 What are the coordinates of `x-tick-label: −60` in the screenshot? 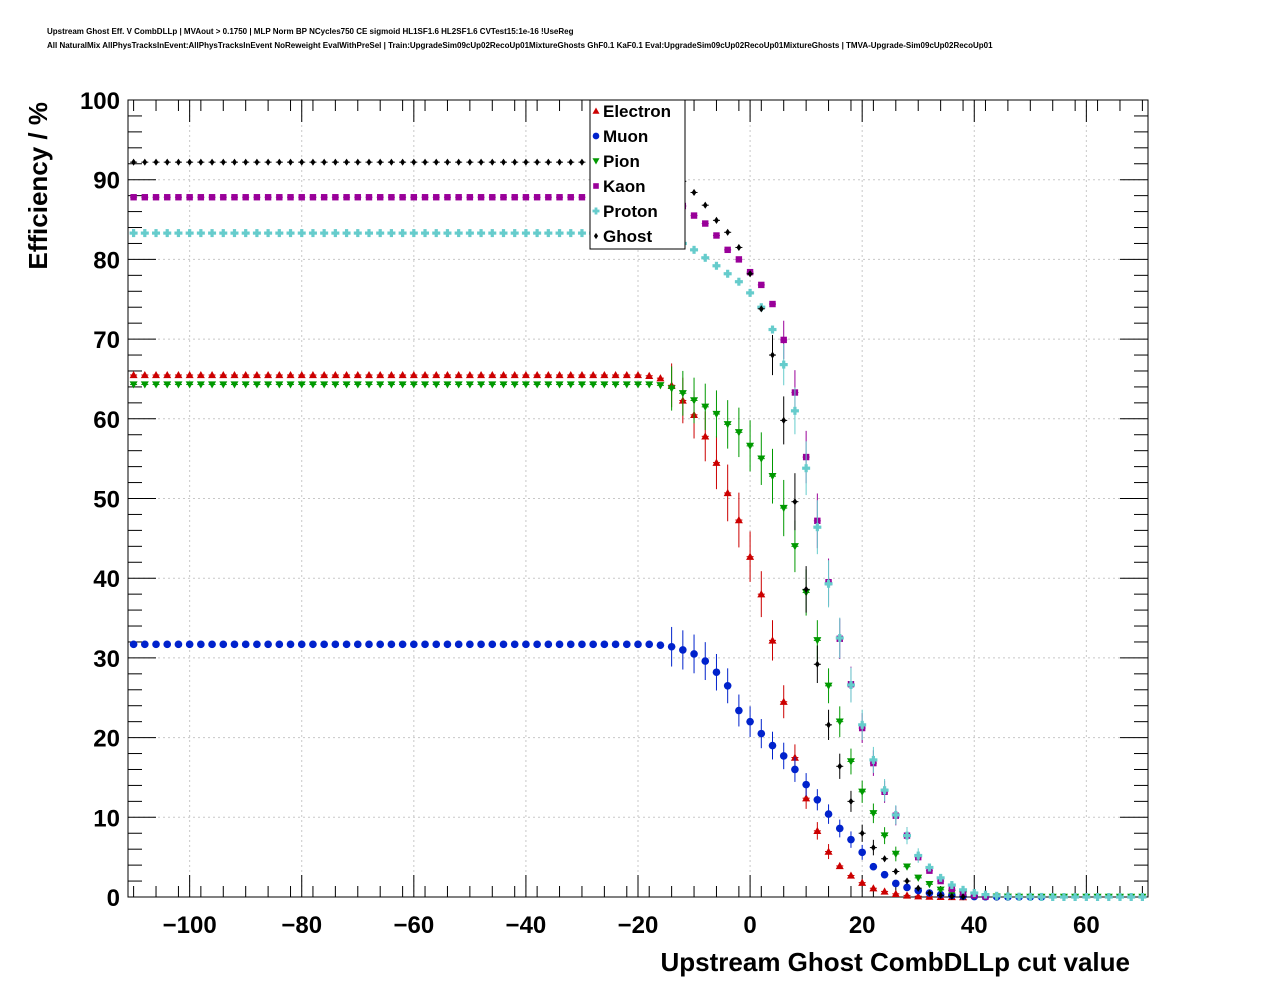 It's located at (413, 925).